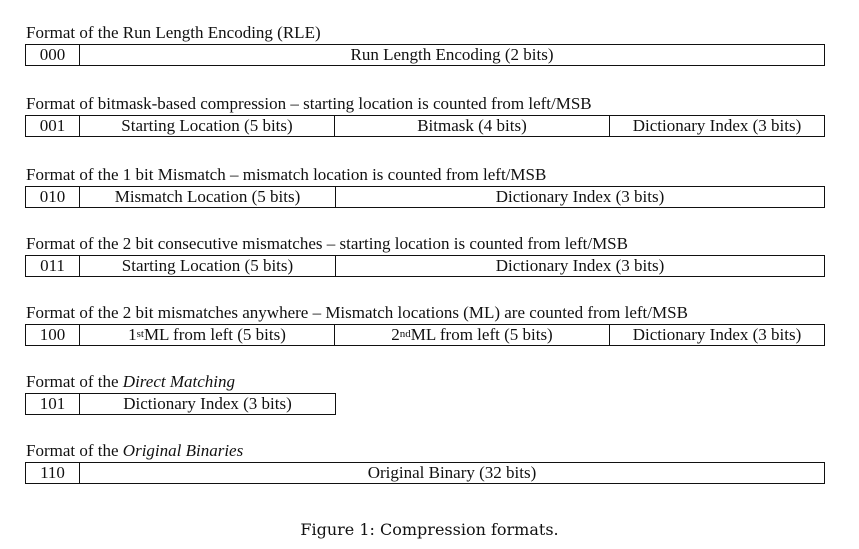 This screenshot has height=549, width=859. Describe the element at coordinates (53, 335) in the screenshot. I see `opcode-cell: 100` at that location.